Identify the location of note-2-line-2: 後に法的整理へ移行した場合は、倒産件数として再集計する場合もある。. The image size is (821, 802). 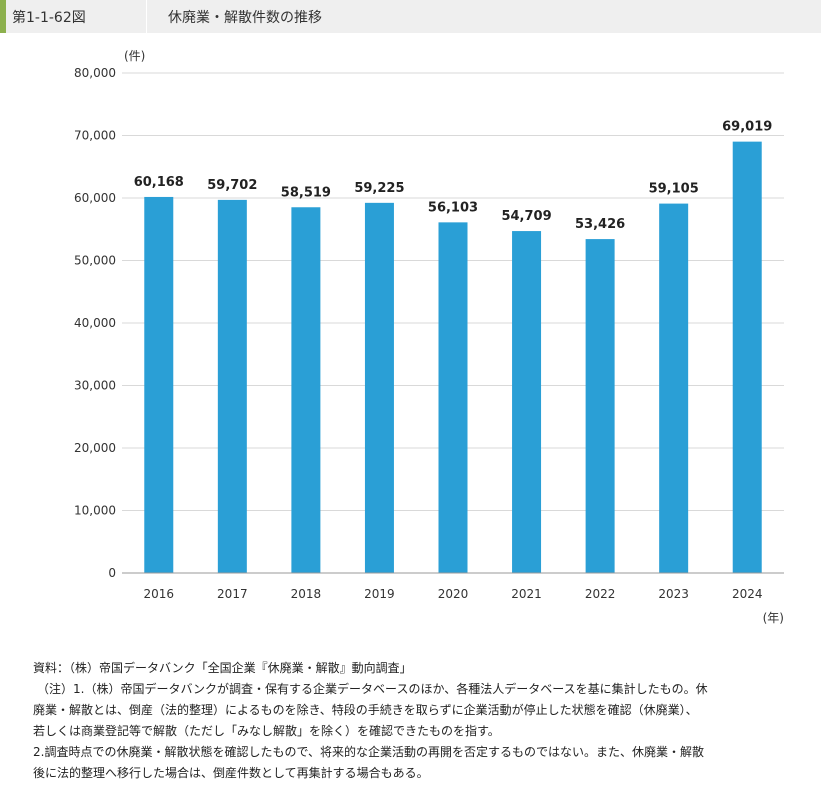
(231, 773).